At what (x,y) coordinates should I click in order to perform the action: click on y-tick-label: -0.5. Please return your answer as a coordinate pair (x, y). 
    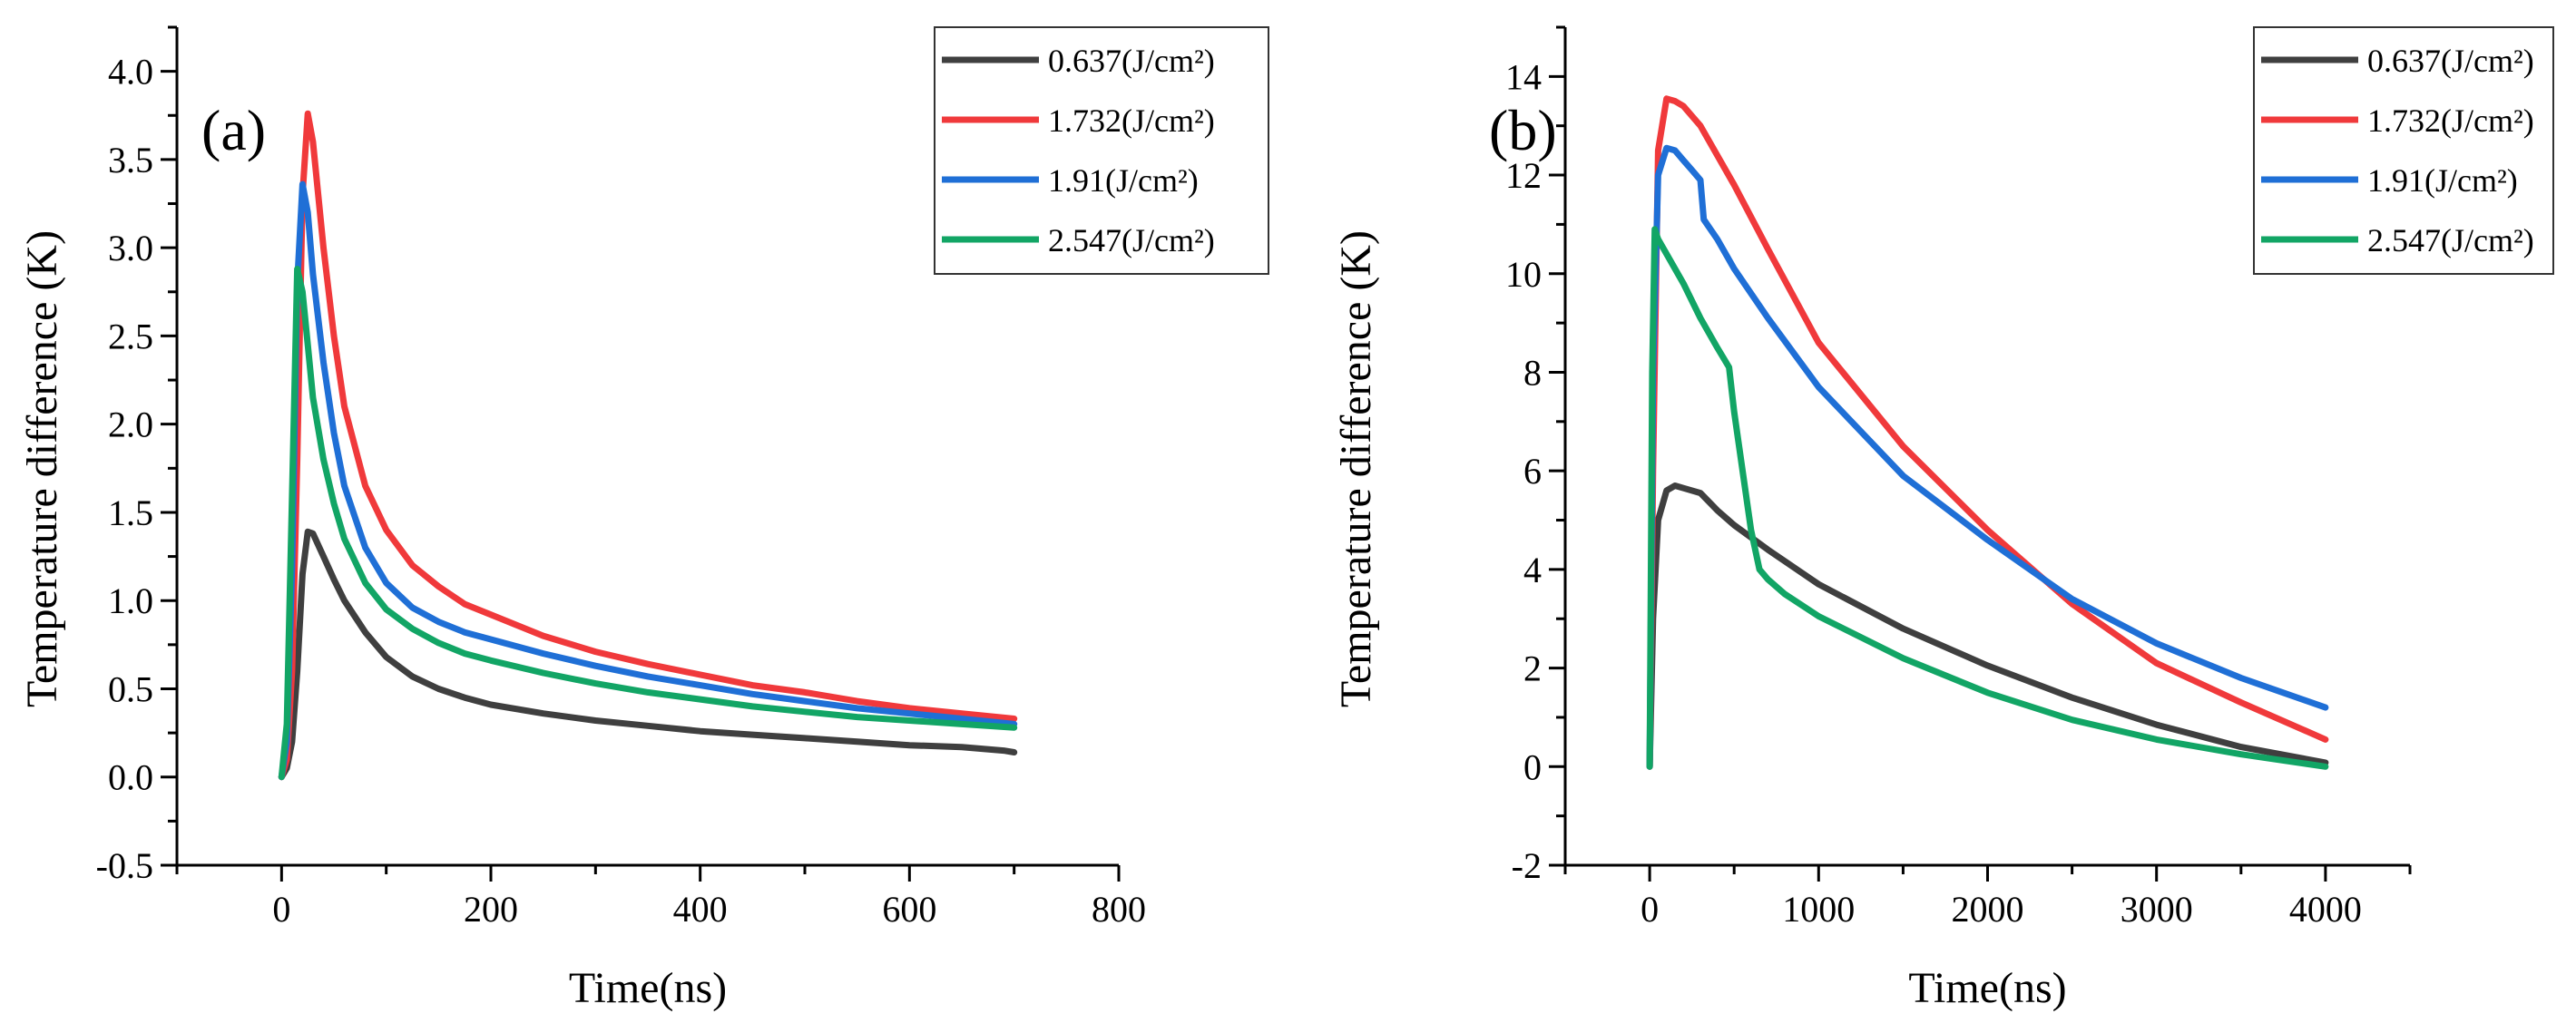
    Looking at the image, I should click on (124, 865).